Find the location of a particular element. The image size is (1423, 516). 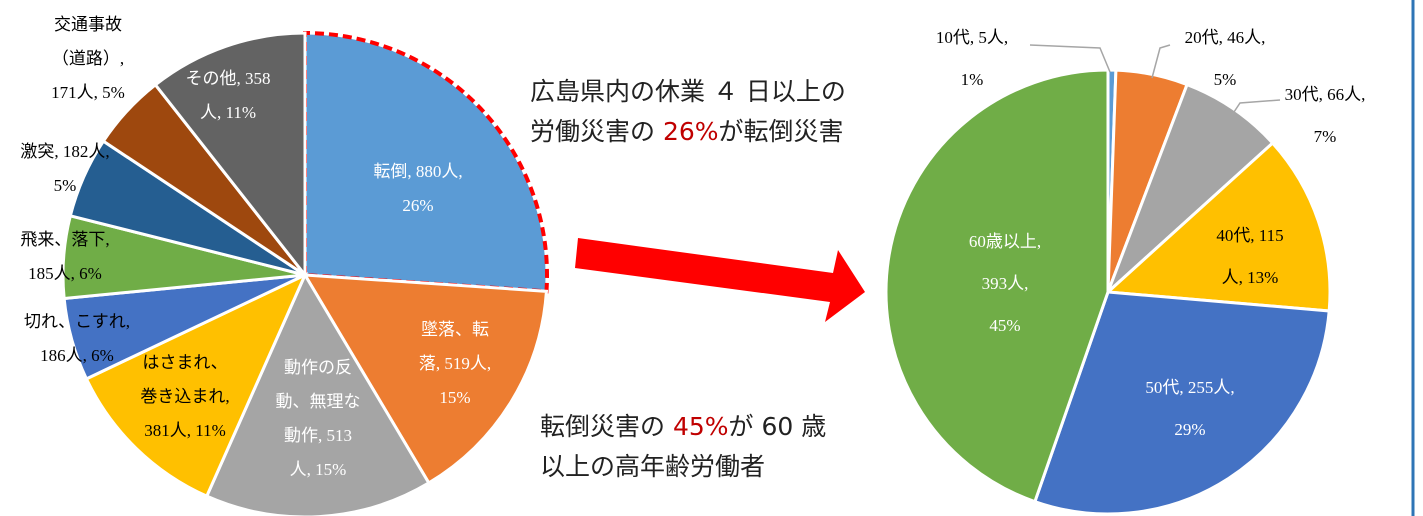

data-label: 171人, 5% is located at coordinates (88, 92).